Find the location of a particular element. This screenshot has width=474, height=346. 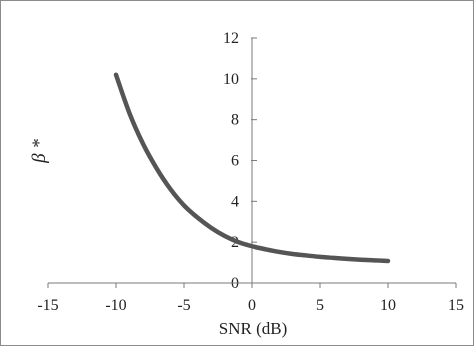

x-tick-label: -5 is located at coordinates (183, 305).